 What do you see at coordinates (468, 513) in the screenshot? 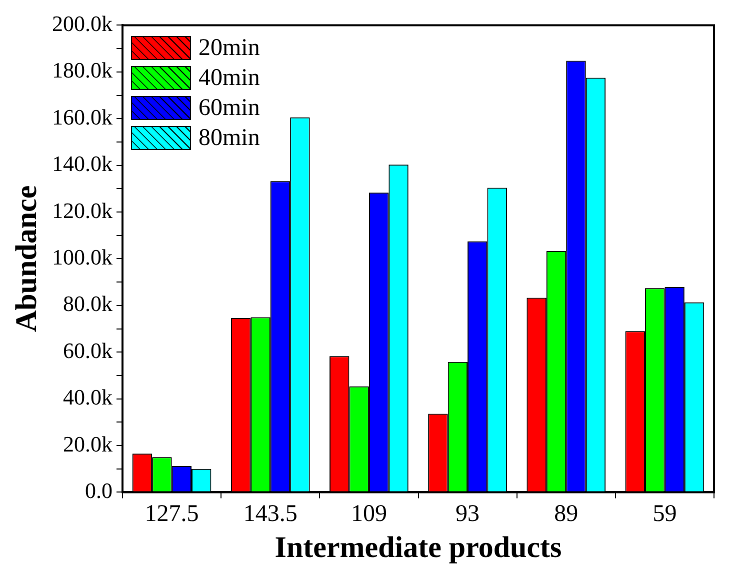
I see `x-tick-label: 93` at bounding box center [468, 513].